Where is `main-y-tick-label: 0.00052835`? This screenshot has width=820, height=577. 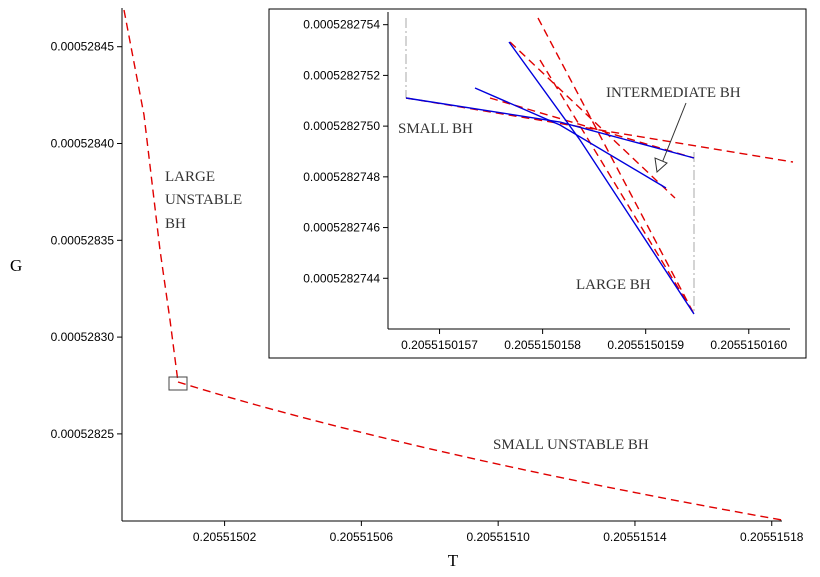
main-y-tick-label: 0.00052835 is located at coordinates (83, 240).